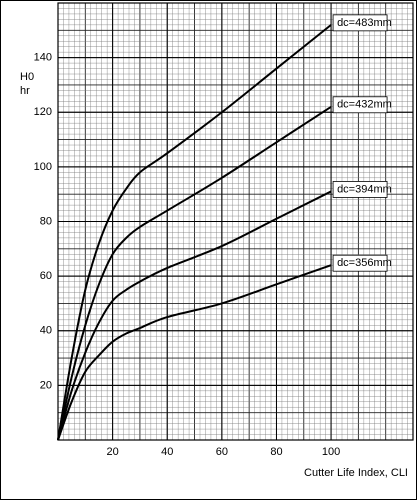 This screenshot has width=417, height=500. I want to click on legend-label: dc=432mm, so click(364, 105).